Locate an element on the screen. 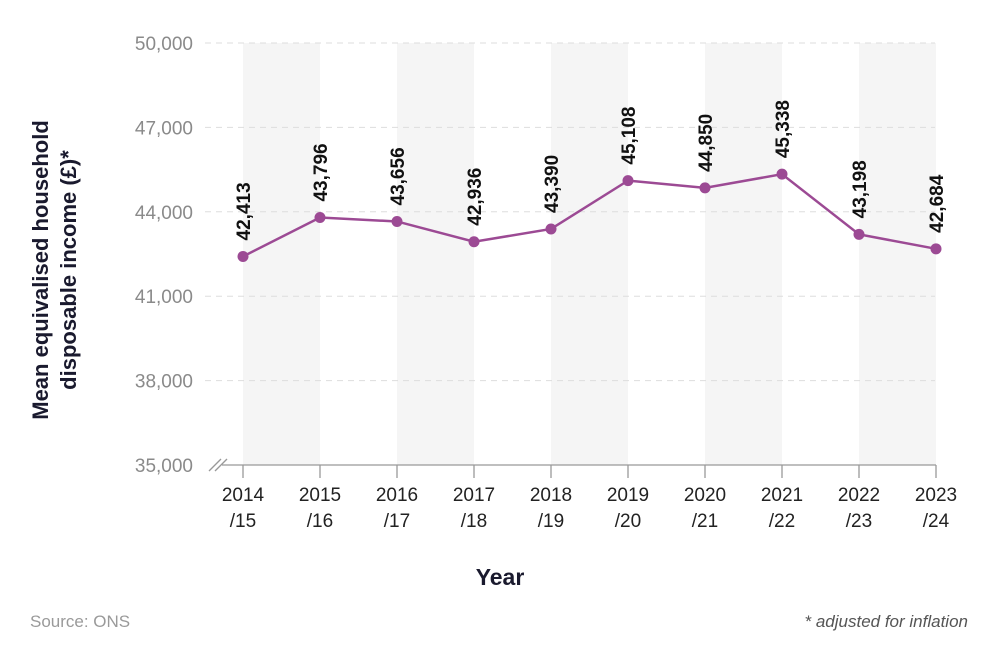 This screenshot has width=1000, height=660. x-tick-label: /15 is located at coordinates (243, 521).